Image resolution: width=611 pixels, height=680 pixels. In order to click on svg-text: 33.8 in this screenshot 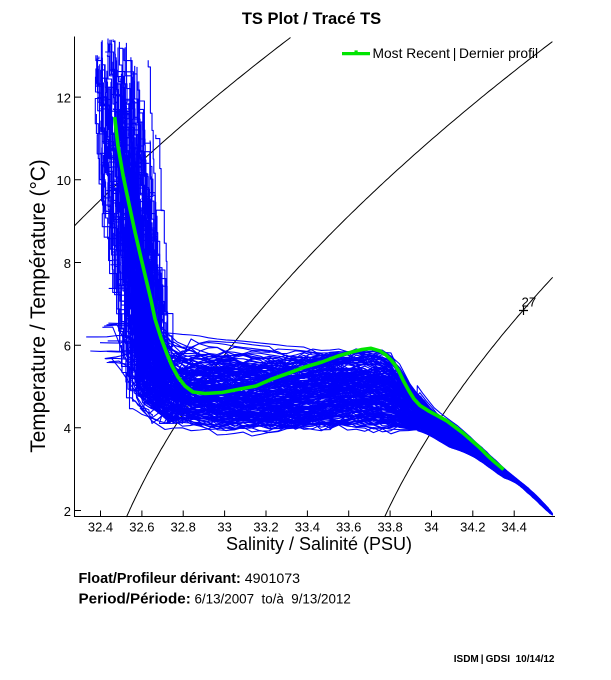, I will do `click(389, 527)`.